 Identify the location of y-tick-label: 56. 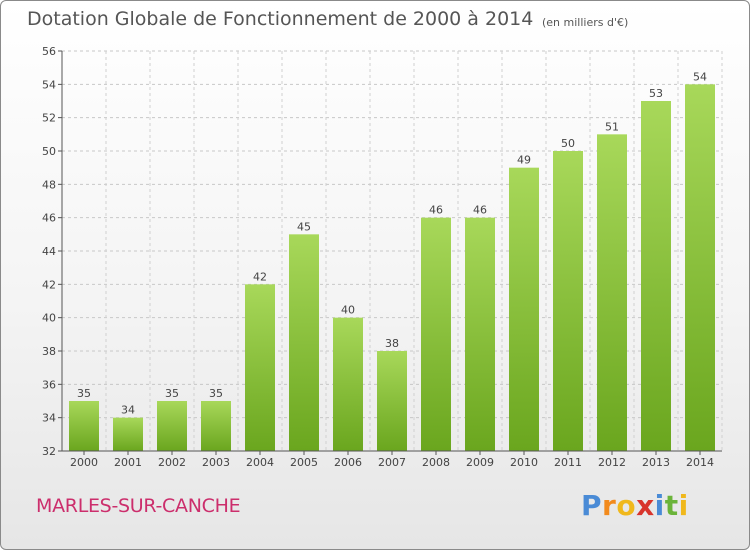
(49, 51).